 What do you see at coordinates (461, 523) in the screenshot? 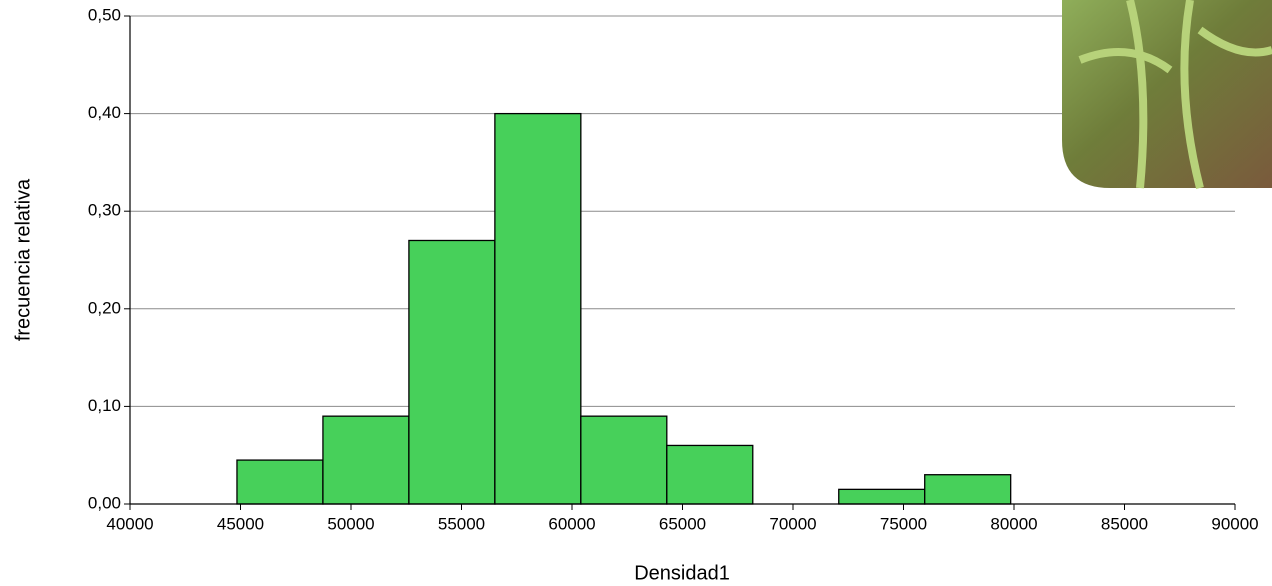
I see `x-tick-label: 55000` at bounding box center [461, 523].